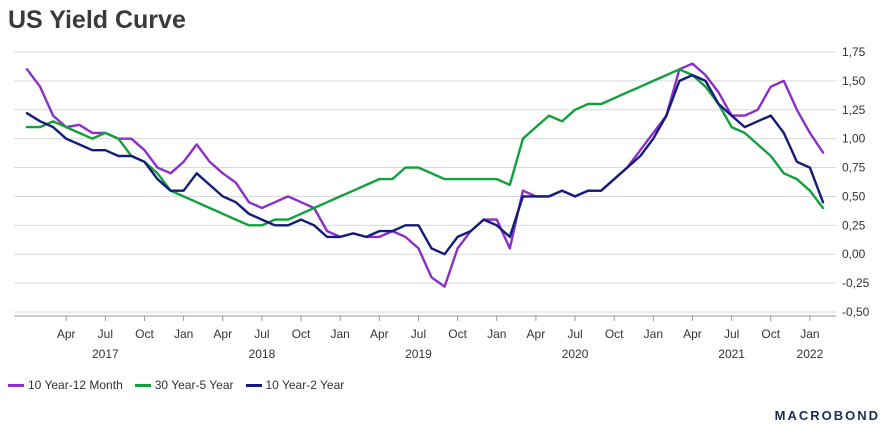  I want to click on legend-item: 10 Year-2 Year, so click(295, 385).